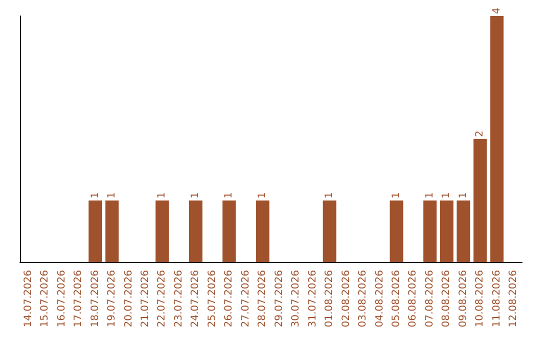 Image resolution: width=540 pixels, height=340 pixels. What do you see at coordinates (28, 299) in the screenshot?
I see `x-tick-label: 14.07.2026` at bounding box center [28, 299].